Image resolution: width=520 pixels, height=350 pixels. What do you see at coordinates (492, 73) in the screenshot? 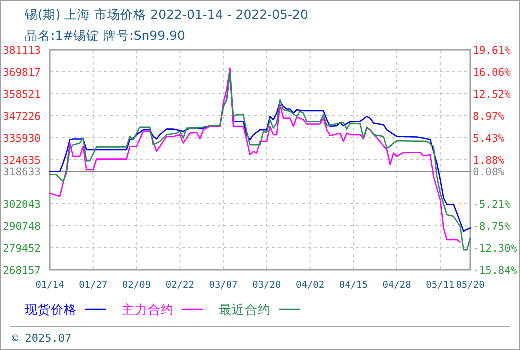
I see `y2-tick-label: 16.06%` at bounding box center [492, 73].